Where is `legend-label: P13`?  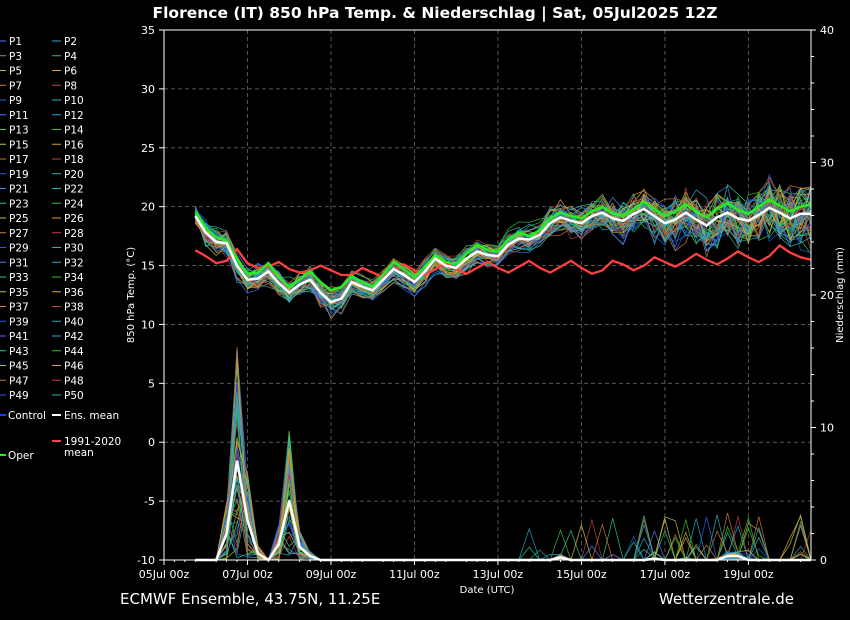 legend-label: P13 is located at coordinates (19, 131).